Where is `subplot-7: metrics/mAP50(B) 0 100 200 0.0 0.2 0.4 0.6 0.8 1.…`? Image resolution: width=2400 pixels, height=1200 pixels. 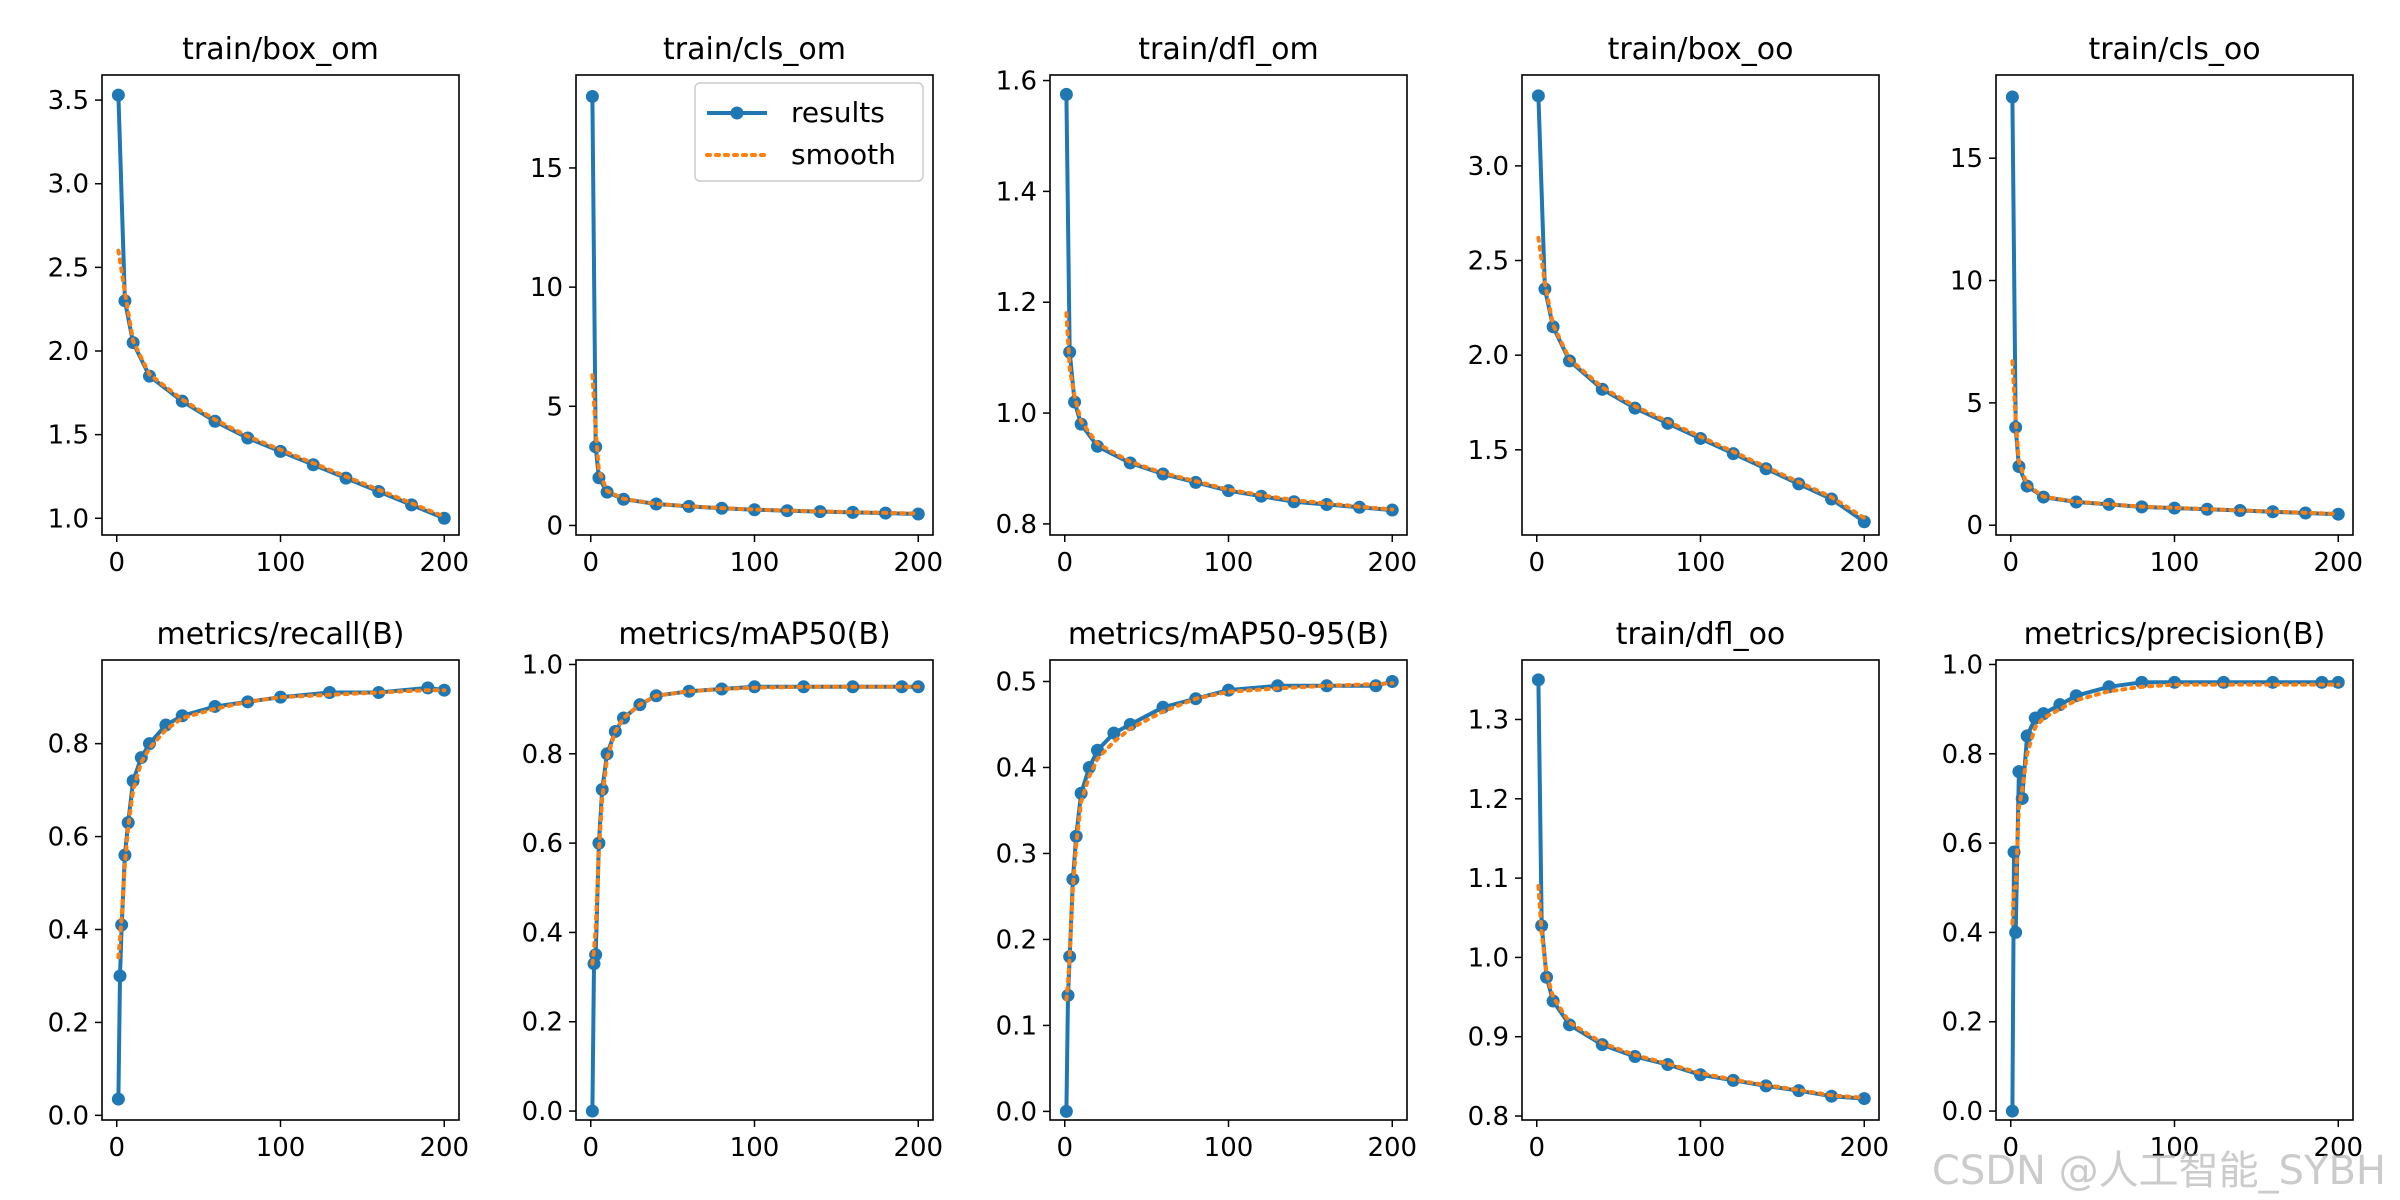
subplot-7: metrics/mAP50(B) 0 100 200 0.0 0.2 0.4 0.6 0.8 1.… is located at coordinates (732, 890).